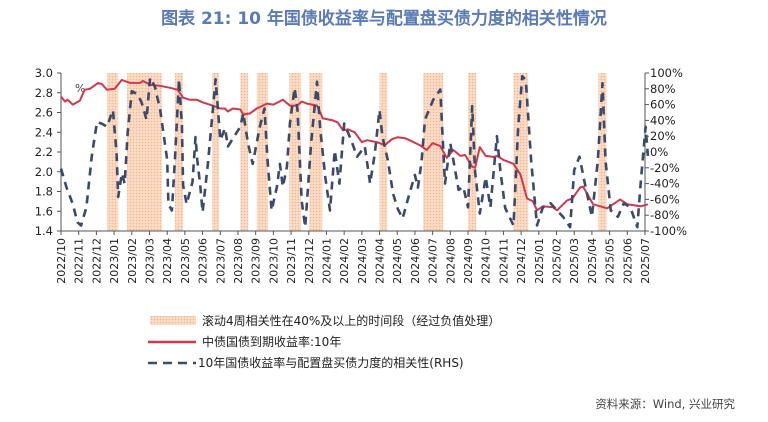 The width and height of the screenshot is (768, 422). What do you see at coordinates (415, 261) in the screenshot?
I see `x-tick-label: 2024/06` at bounding box center [415, 261].